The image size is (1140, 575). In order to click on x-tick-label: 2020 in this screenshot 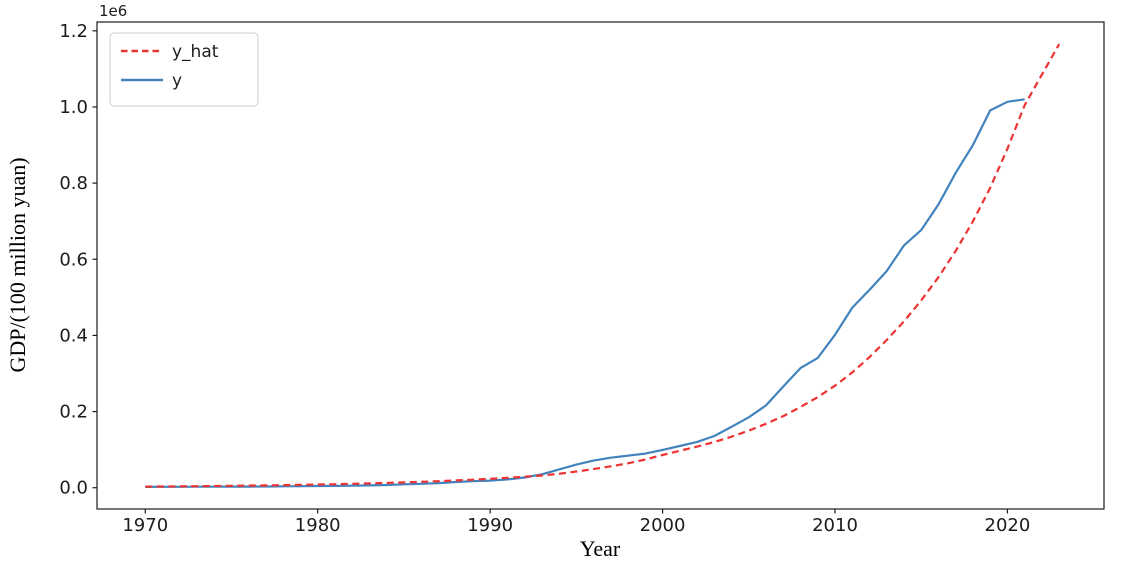, I will do `click(1008, 525)`.